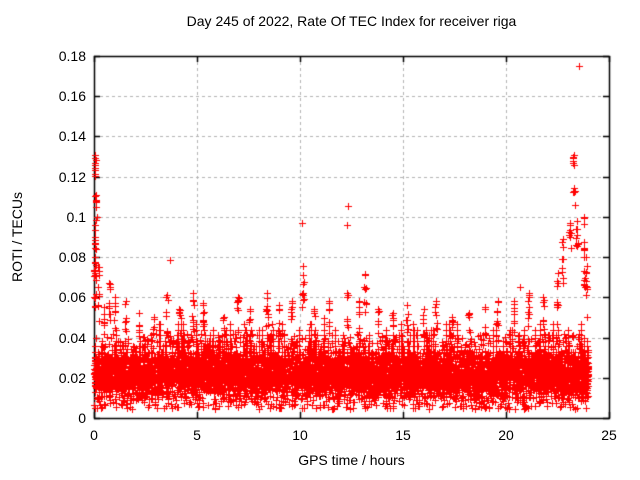 The image size is (640, 480). Describe the element at coordinates (72, 297) in the screenshot. I see `y-tick-label: 0.06` at that location.